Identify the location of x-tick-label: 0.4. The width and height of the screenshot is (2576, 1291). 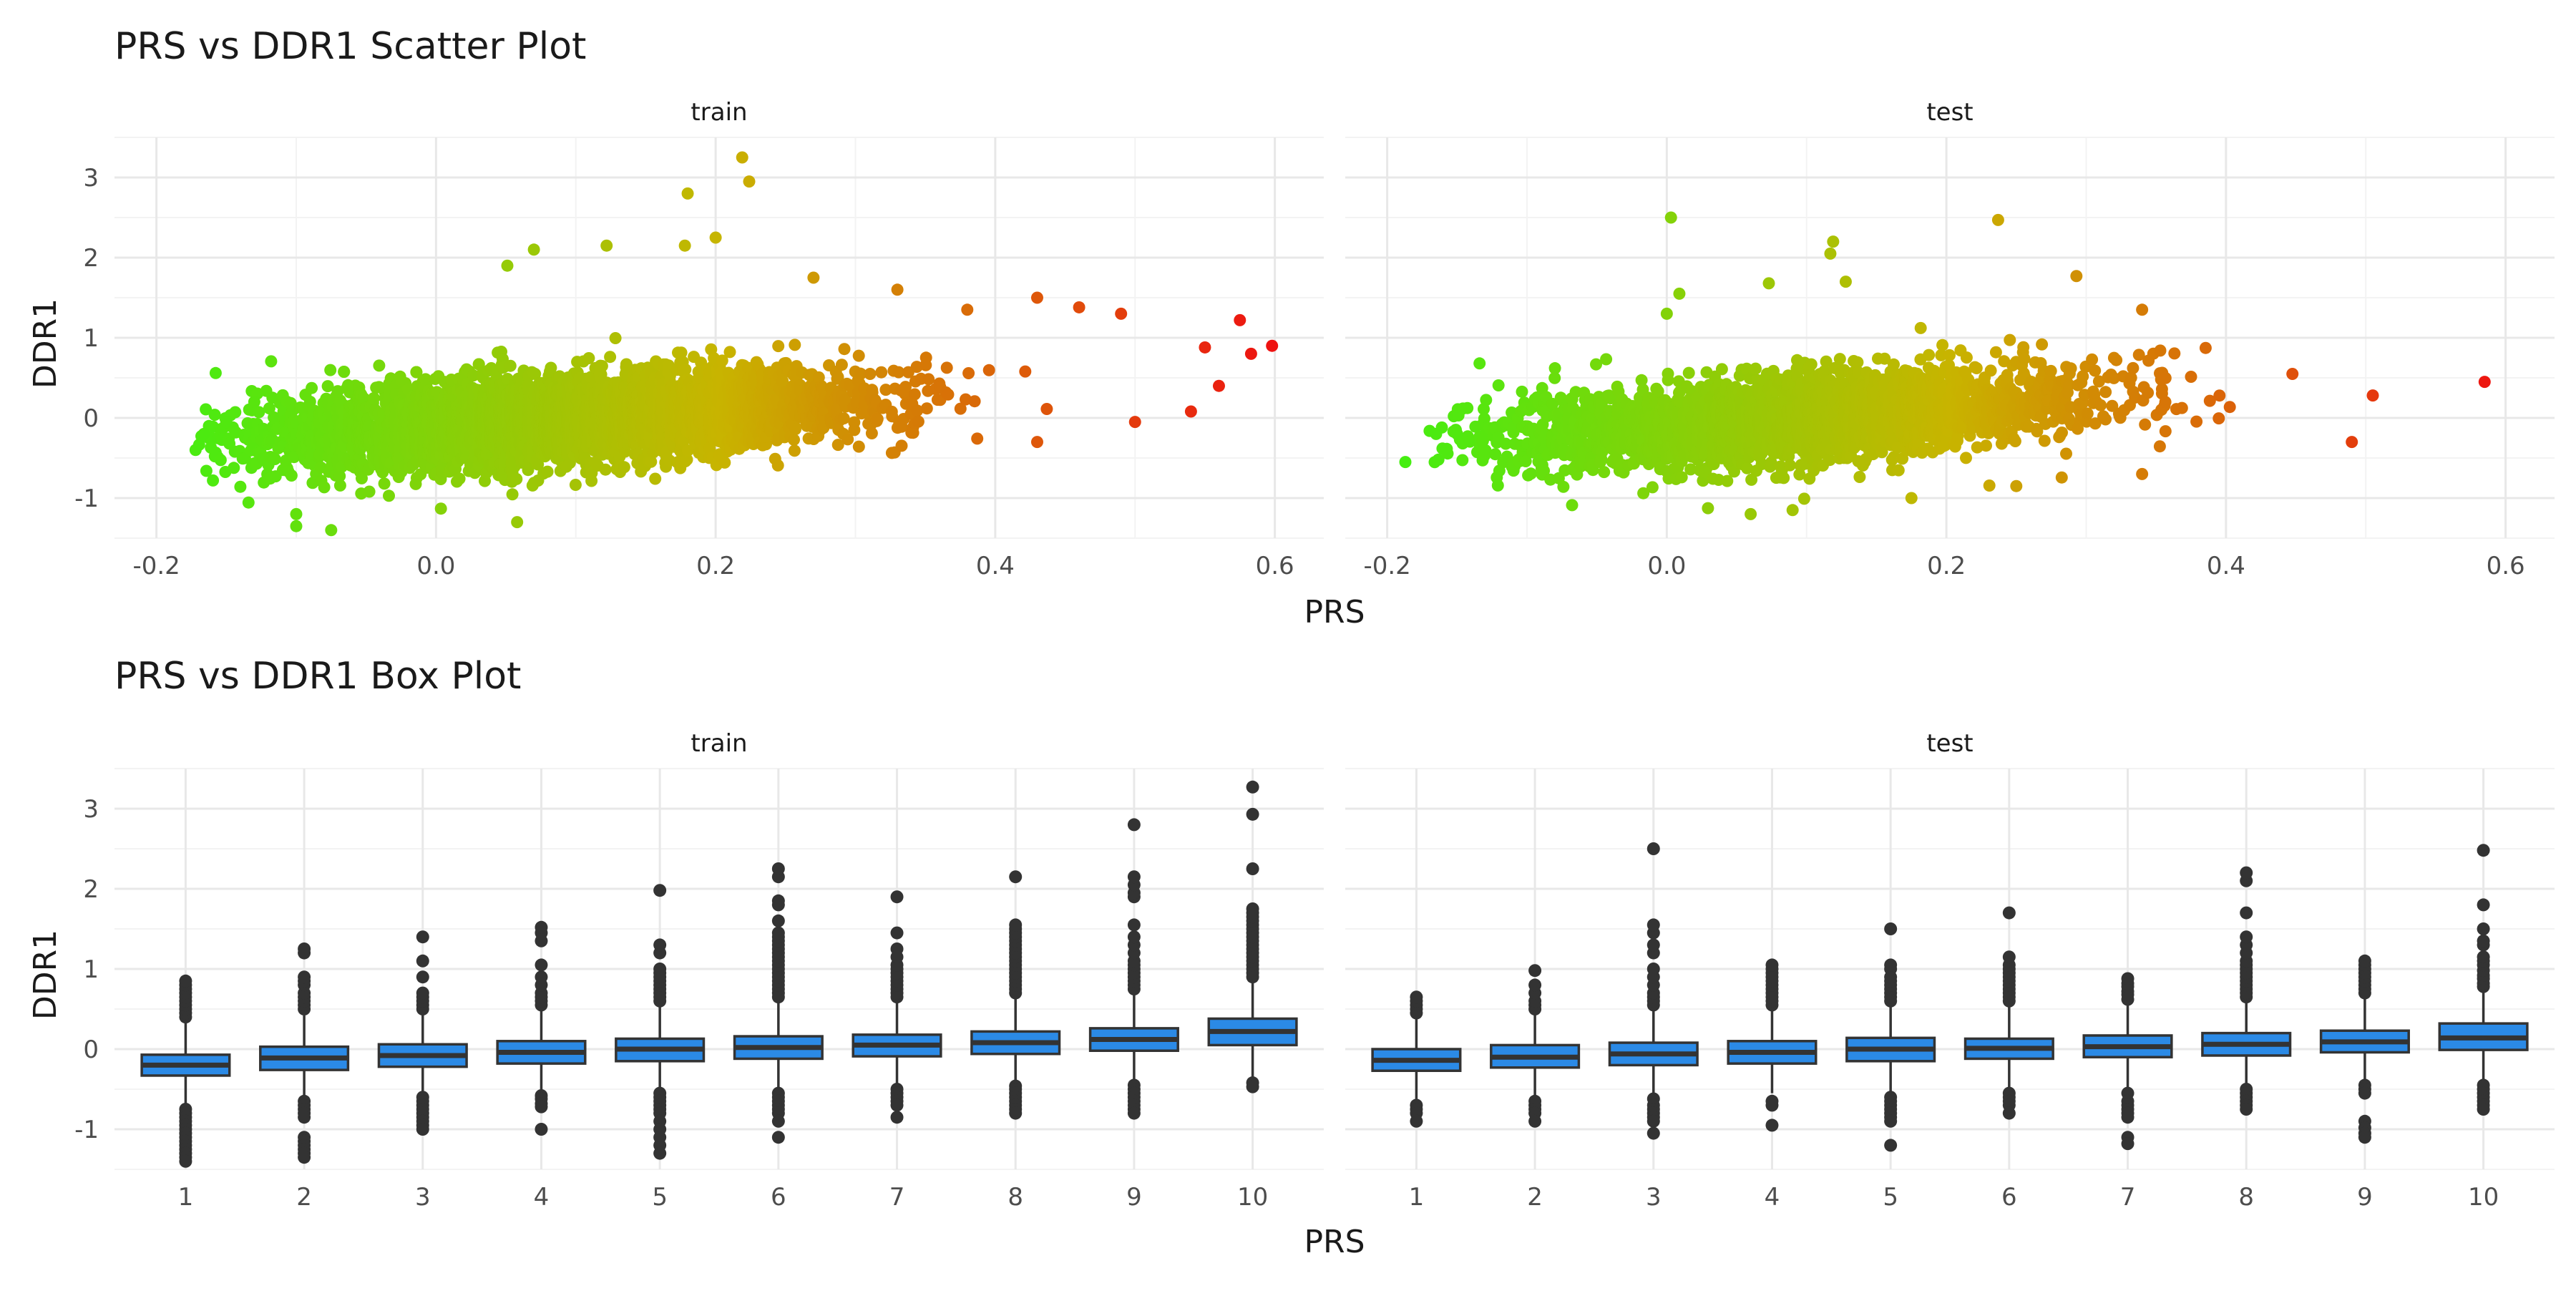
(2226, 566).